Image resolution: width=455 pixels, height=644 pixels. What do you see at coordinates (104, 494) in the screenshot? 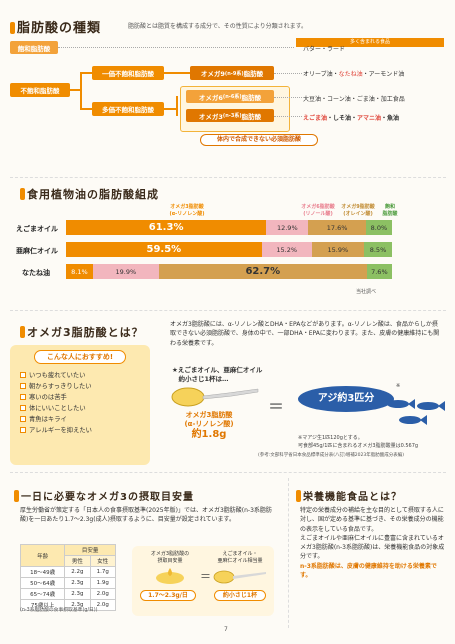
I see `section4-title: 一日に必要なオメガ3の摂取目安量` at bounding box center [104, 494].